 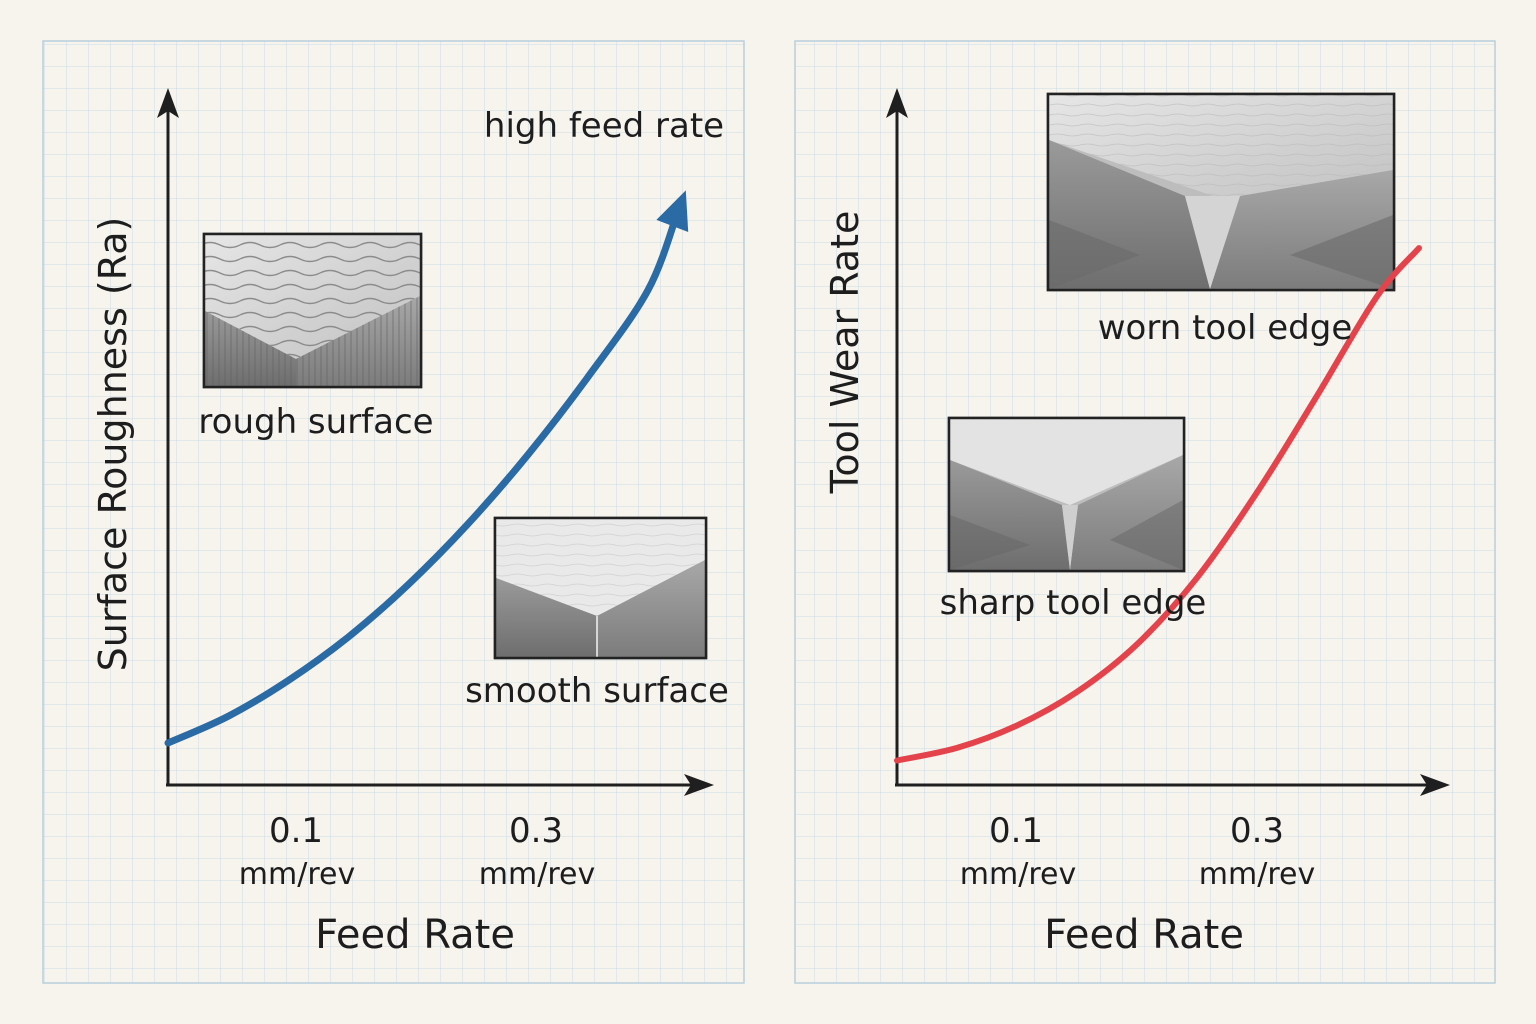 I want to click on rough-surface-image, so click(x=312, y=310).